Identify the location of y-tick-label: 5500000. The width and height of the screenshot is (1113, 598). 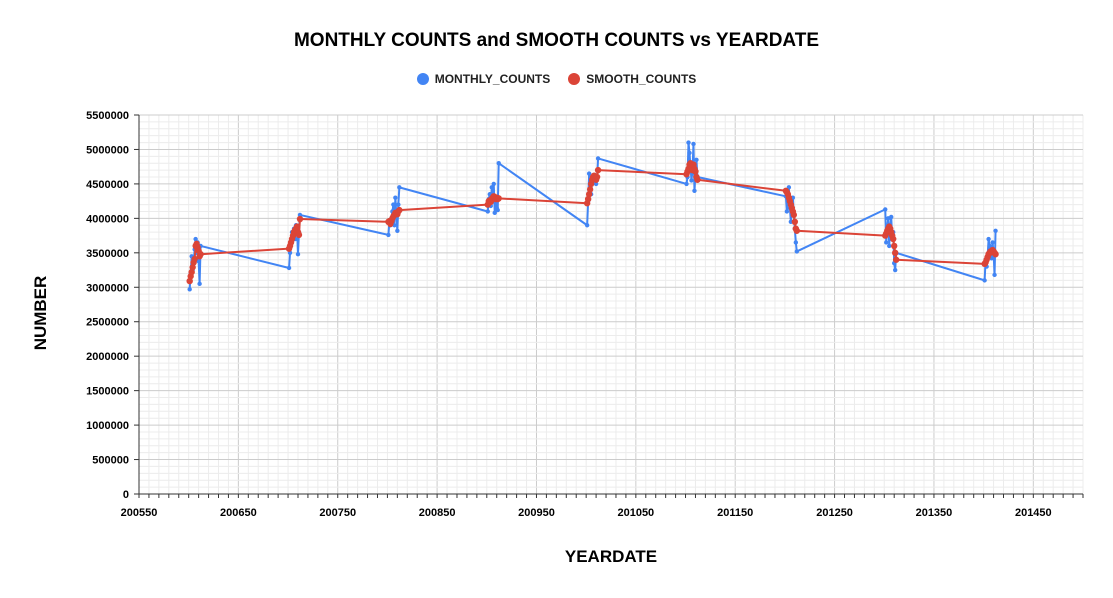
(107, 116).